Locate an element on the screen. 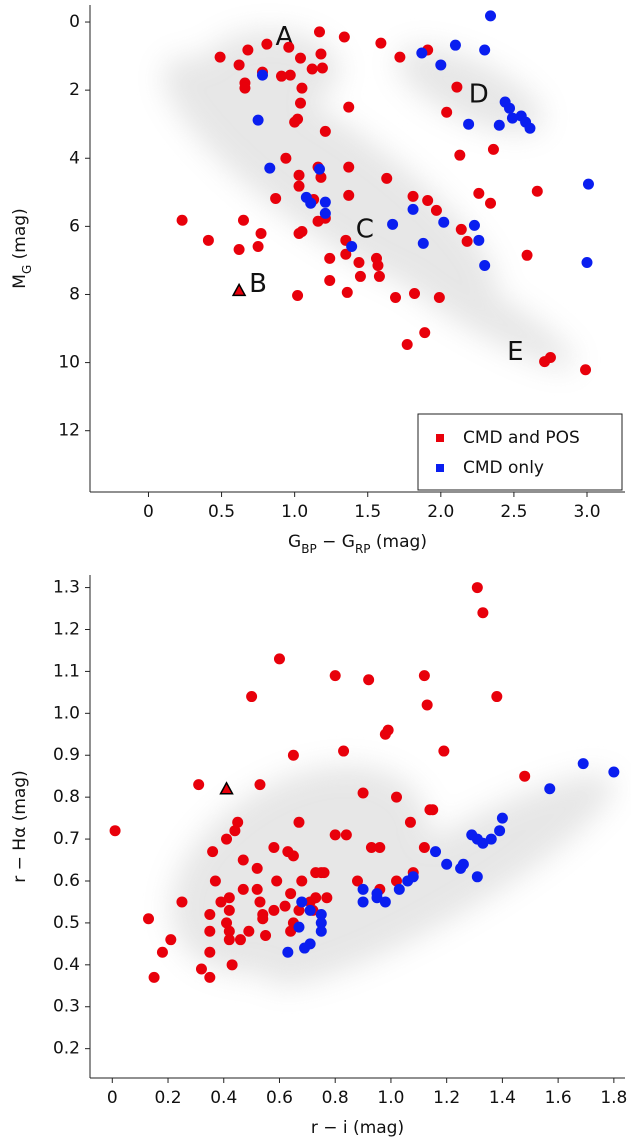  y-tick-label: 0.4 is located at coordinates (66, 965).